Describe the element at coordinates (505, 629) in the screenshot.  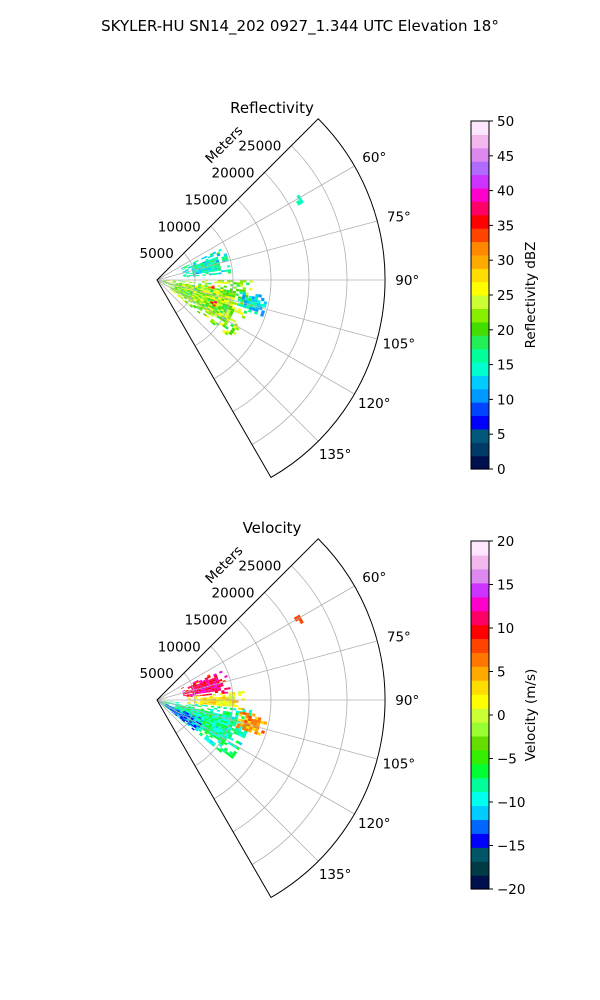
I see `colorbar-tick-label: 10` at that location.